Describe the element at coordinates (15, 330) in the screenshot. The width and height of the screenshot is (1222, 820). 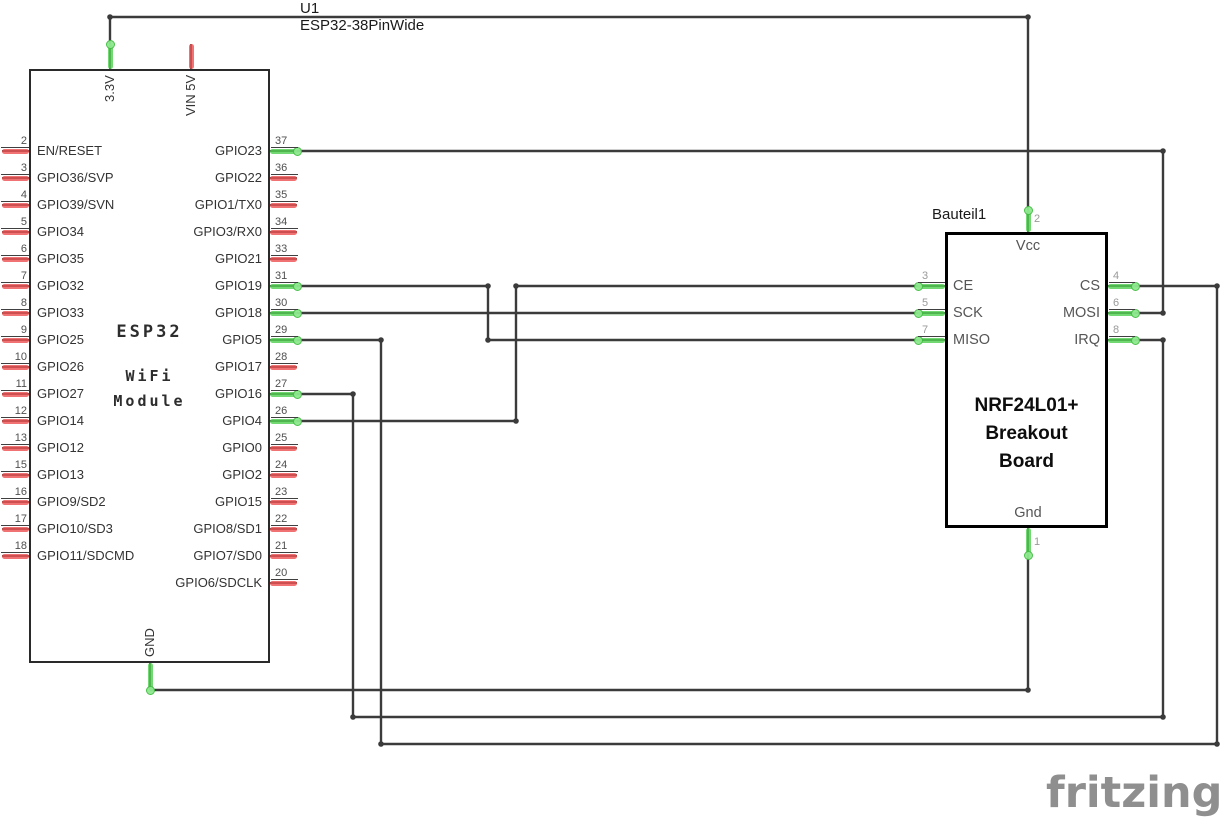
I see `pin-esp32-gpio25-number: 9` at that location.